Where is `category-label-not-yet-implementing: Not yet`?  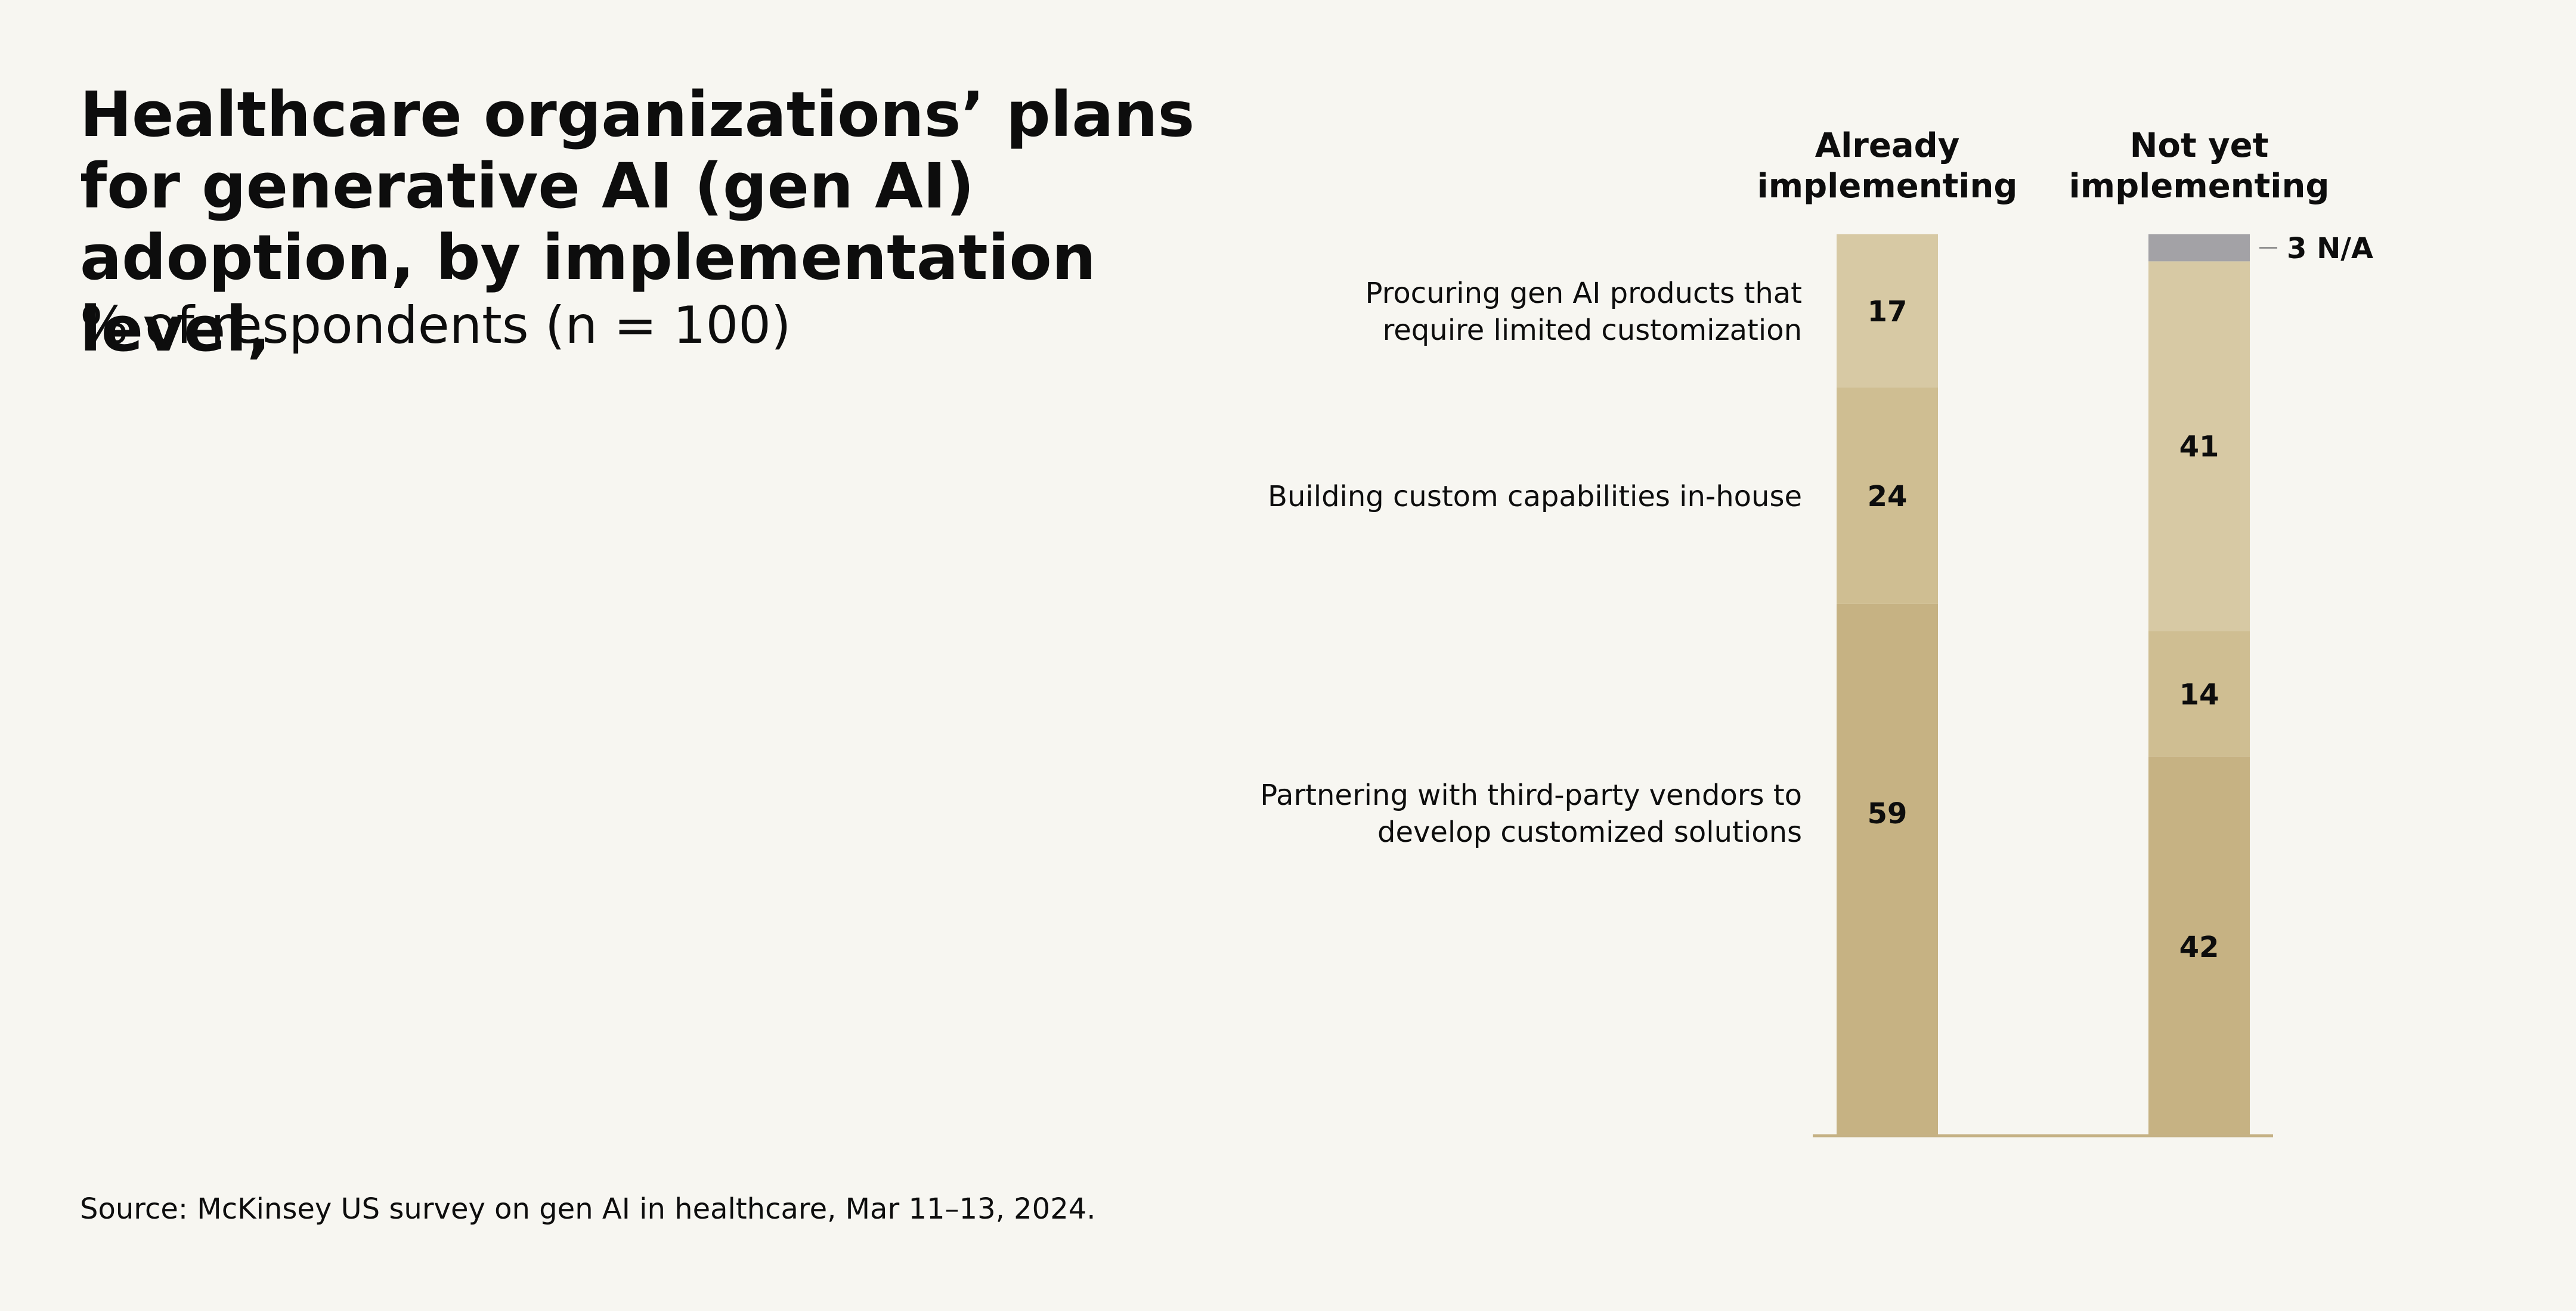
category-label-not-yet-implementing: Not yet is located at coordinates (2200, 145).